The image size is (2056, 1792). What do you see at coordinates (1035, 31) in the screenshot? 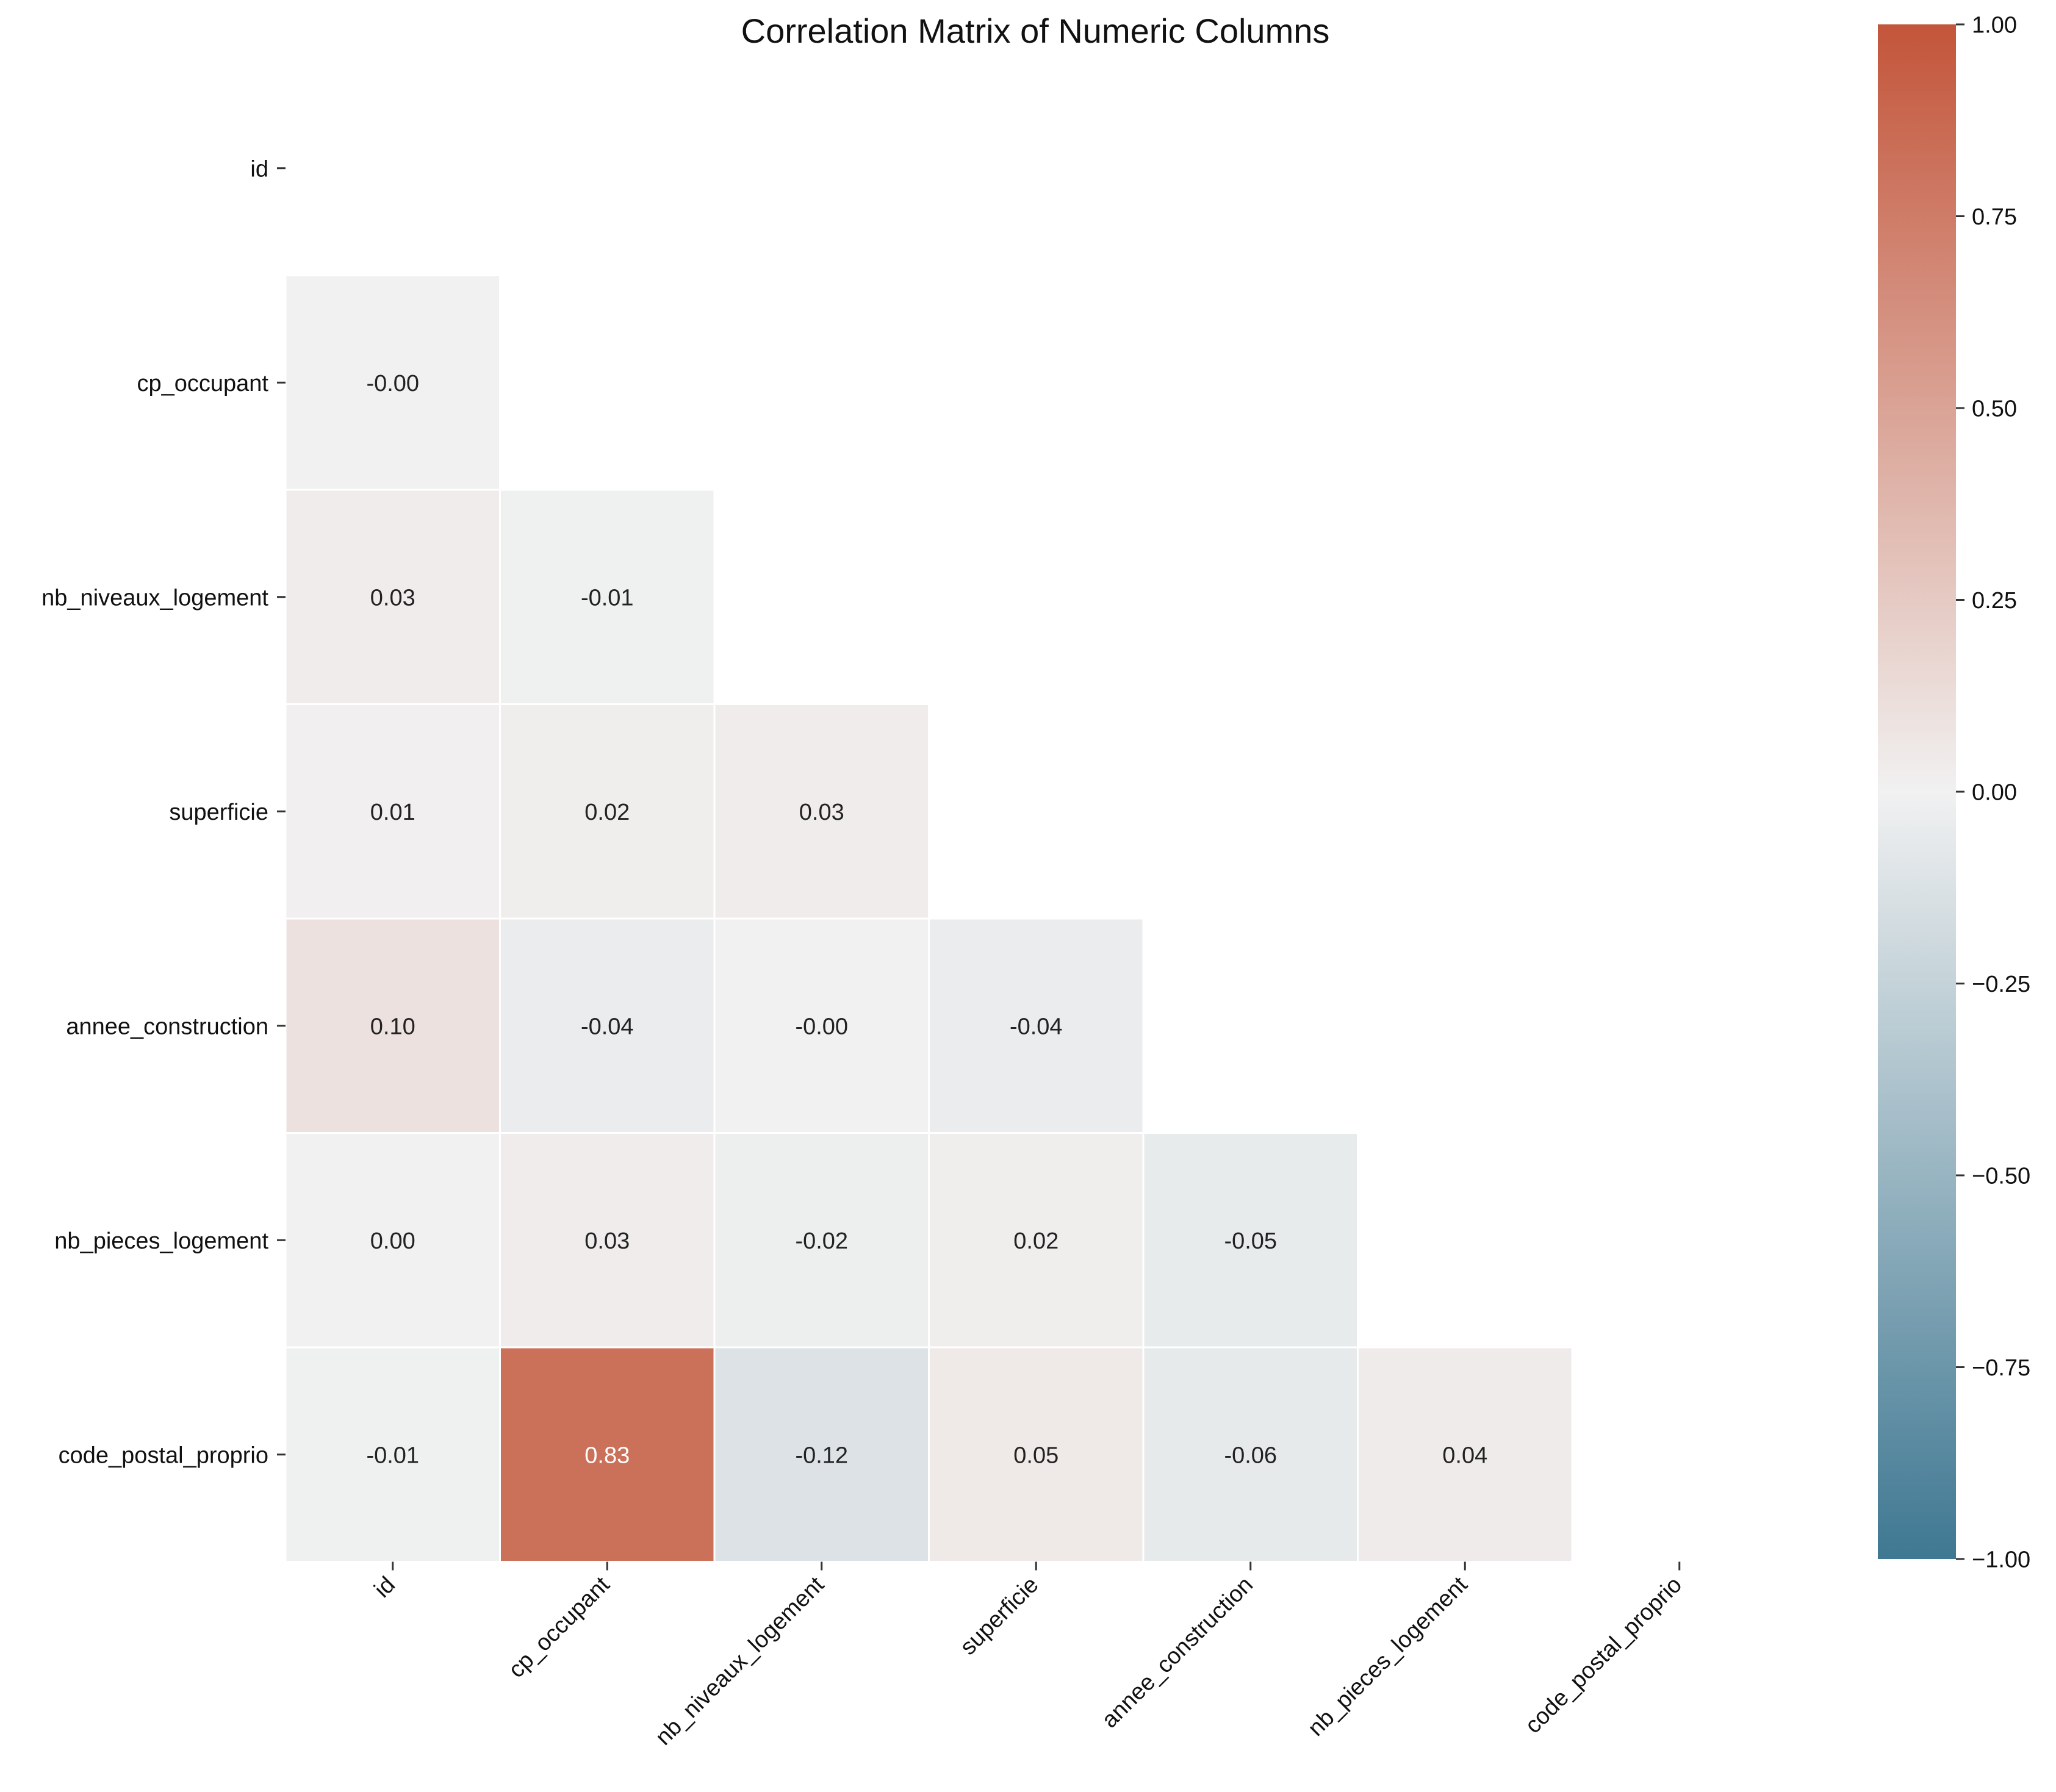
I see `chart-title: Correlation Matrix of Numeric Columns` at bounding box center [1035, 31].